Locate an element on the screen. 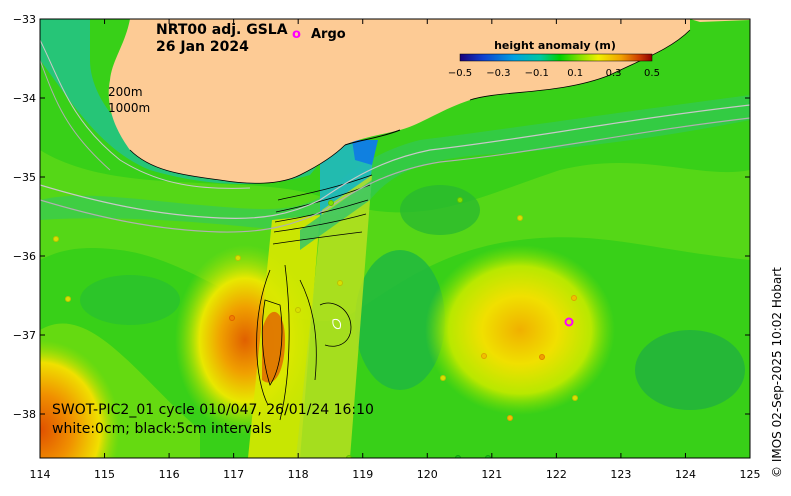 The width and height of the screenshot is (791, 496). credit-label: © IMOS 02-Sep-2025 10:02 Hobart is located at coordinates (777, 372).